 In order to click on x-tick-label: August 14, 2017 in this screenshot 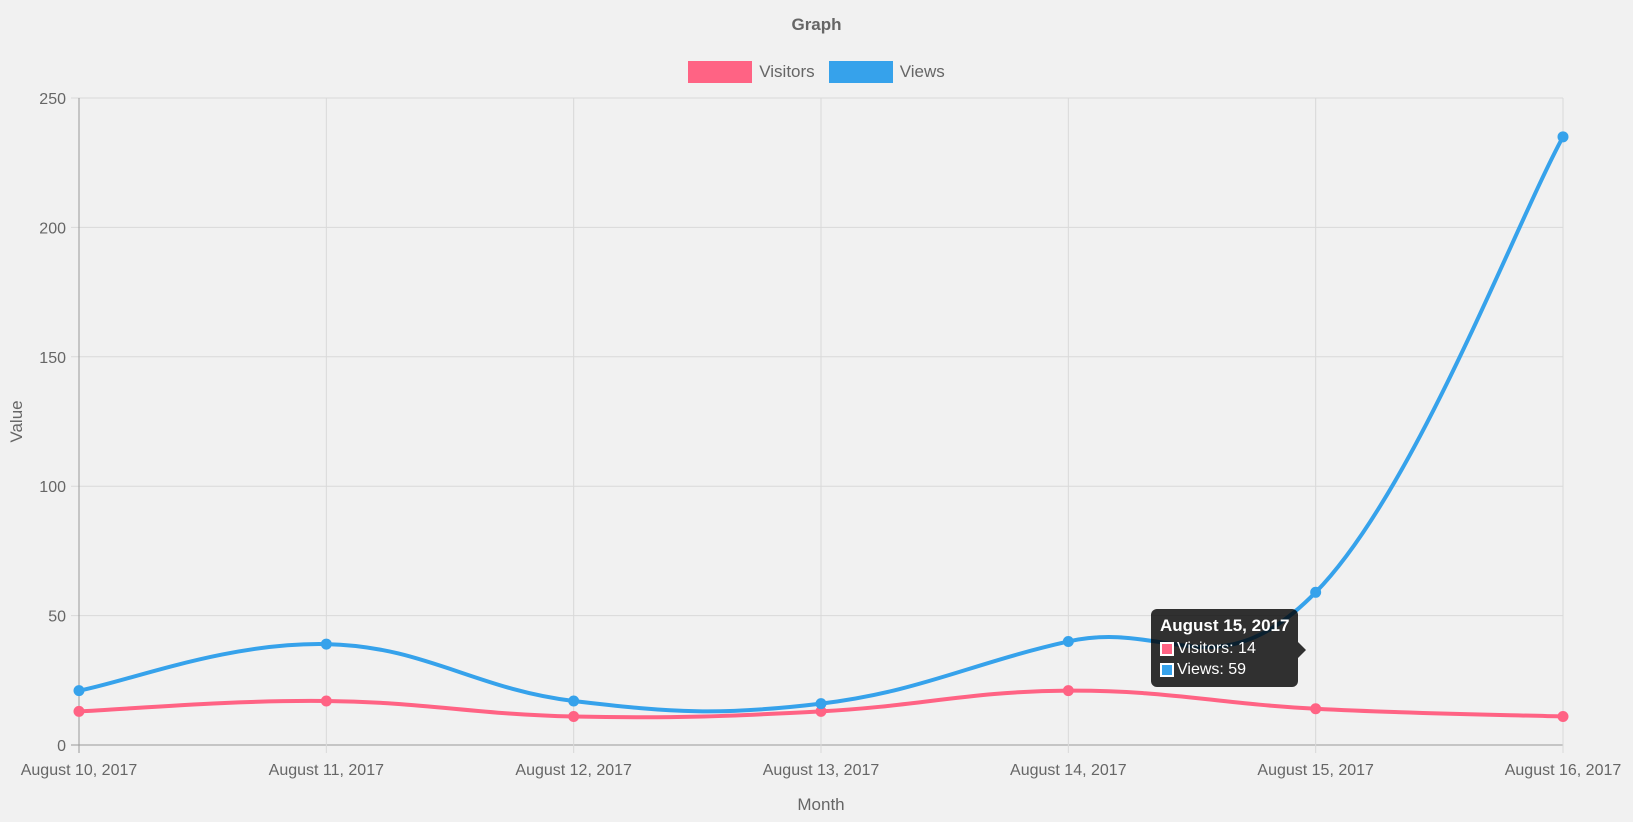, I will do `click(1068, 770)`.